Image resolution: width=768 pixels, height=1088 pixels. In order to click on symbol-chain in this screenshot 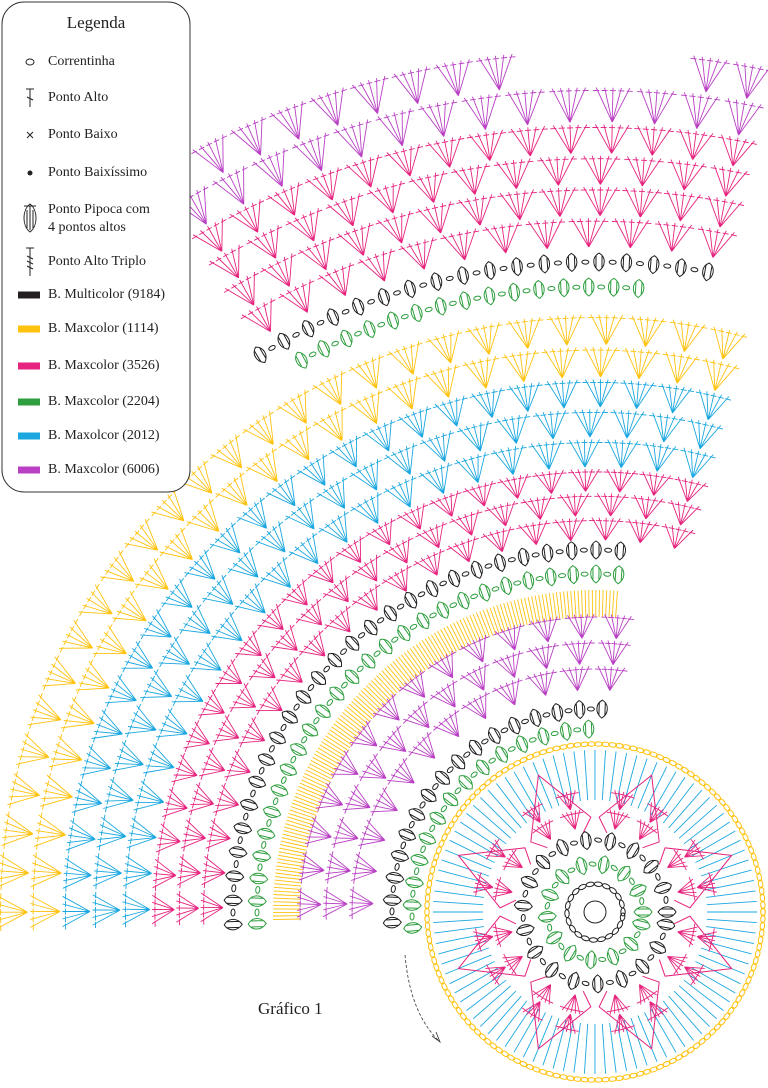, I will do `click(30, 62)`.